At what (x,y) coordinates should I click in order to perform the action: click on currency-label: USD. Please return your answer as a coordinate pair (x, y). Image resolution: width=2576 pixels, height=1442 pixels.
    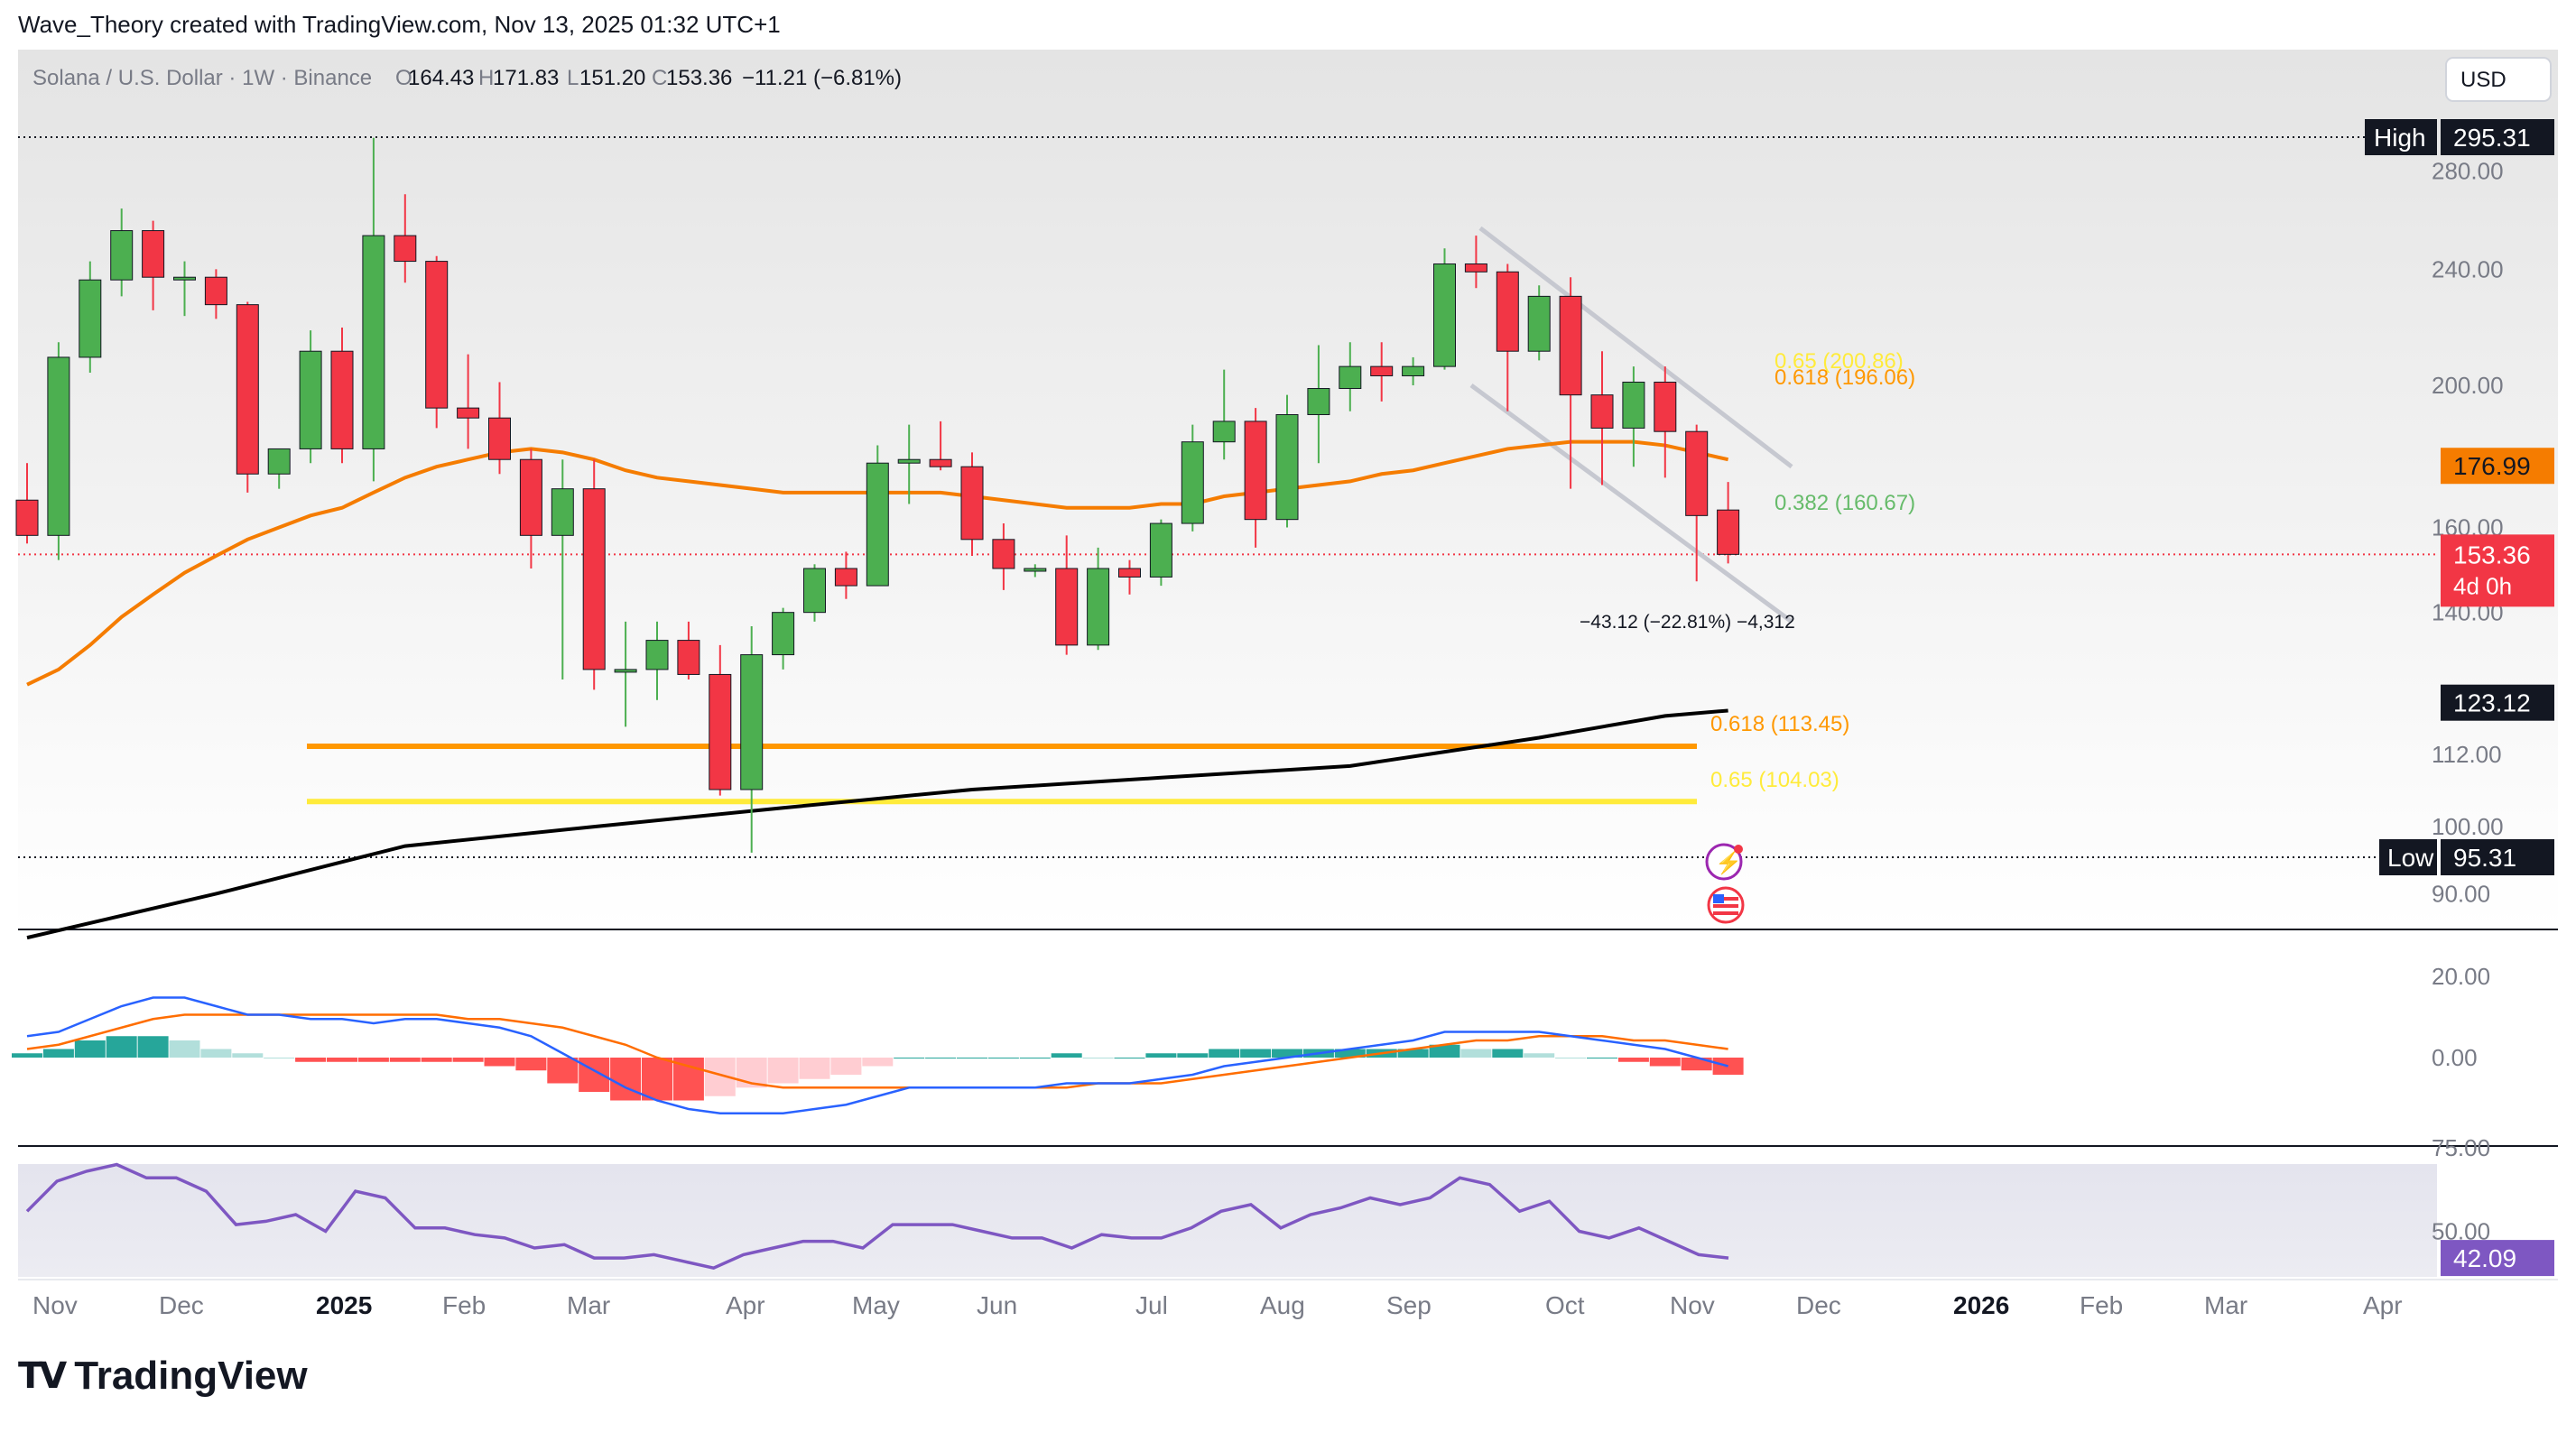
    Looking at the image, I should click on (2483, 80).